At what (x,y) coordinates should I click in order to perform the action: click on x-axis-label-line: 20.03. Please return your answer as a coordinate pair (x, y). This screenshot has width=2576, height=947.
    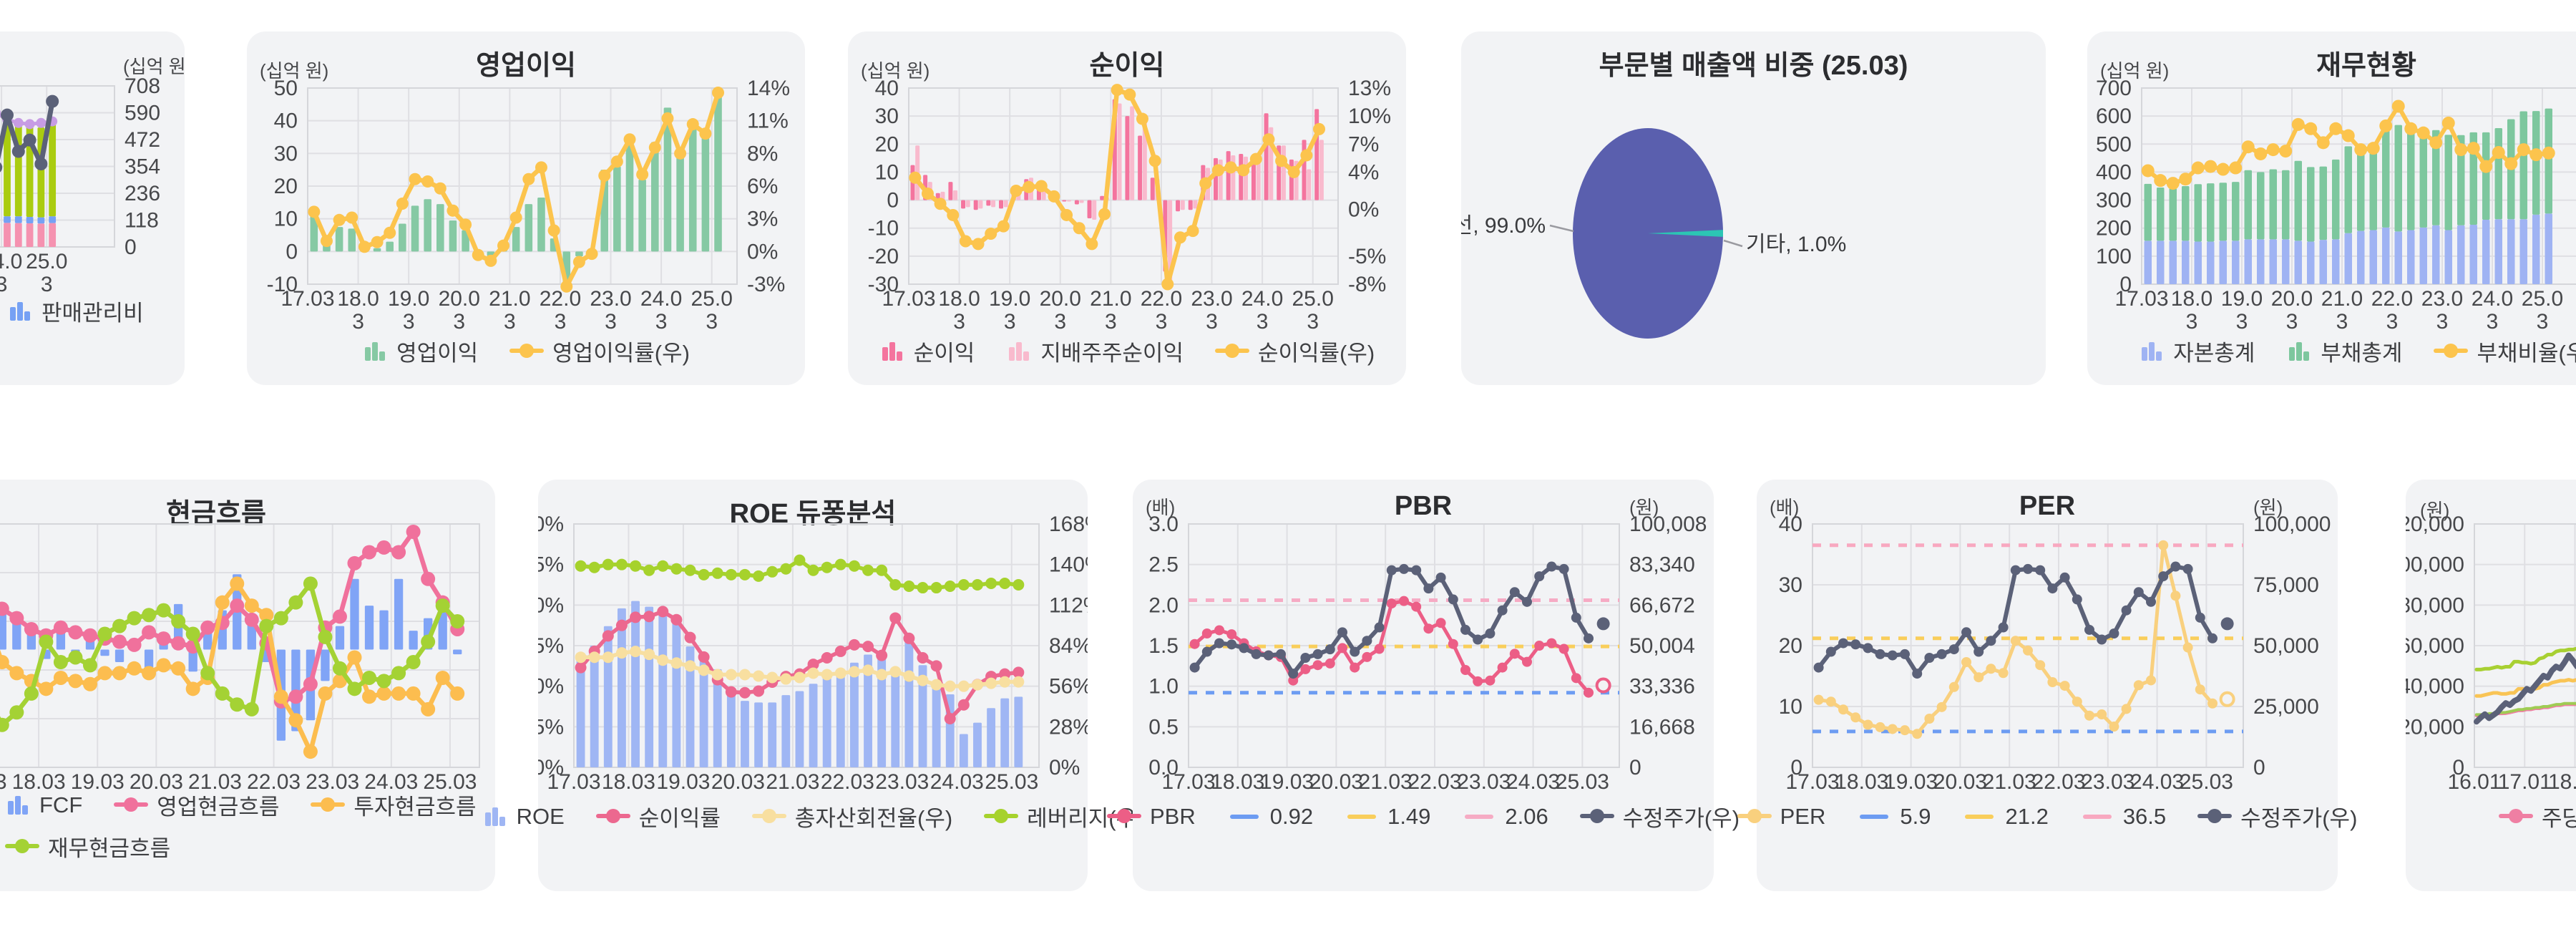
    Looking at the image, I should click on (738, 782).